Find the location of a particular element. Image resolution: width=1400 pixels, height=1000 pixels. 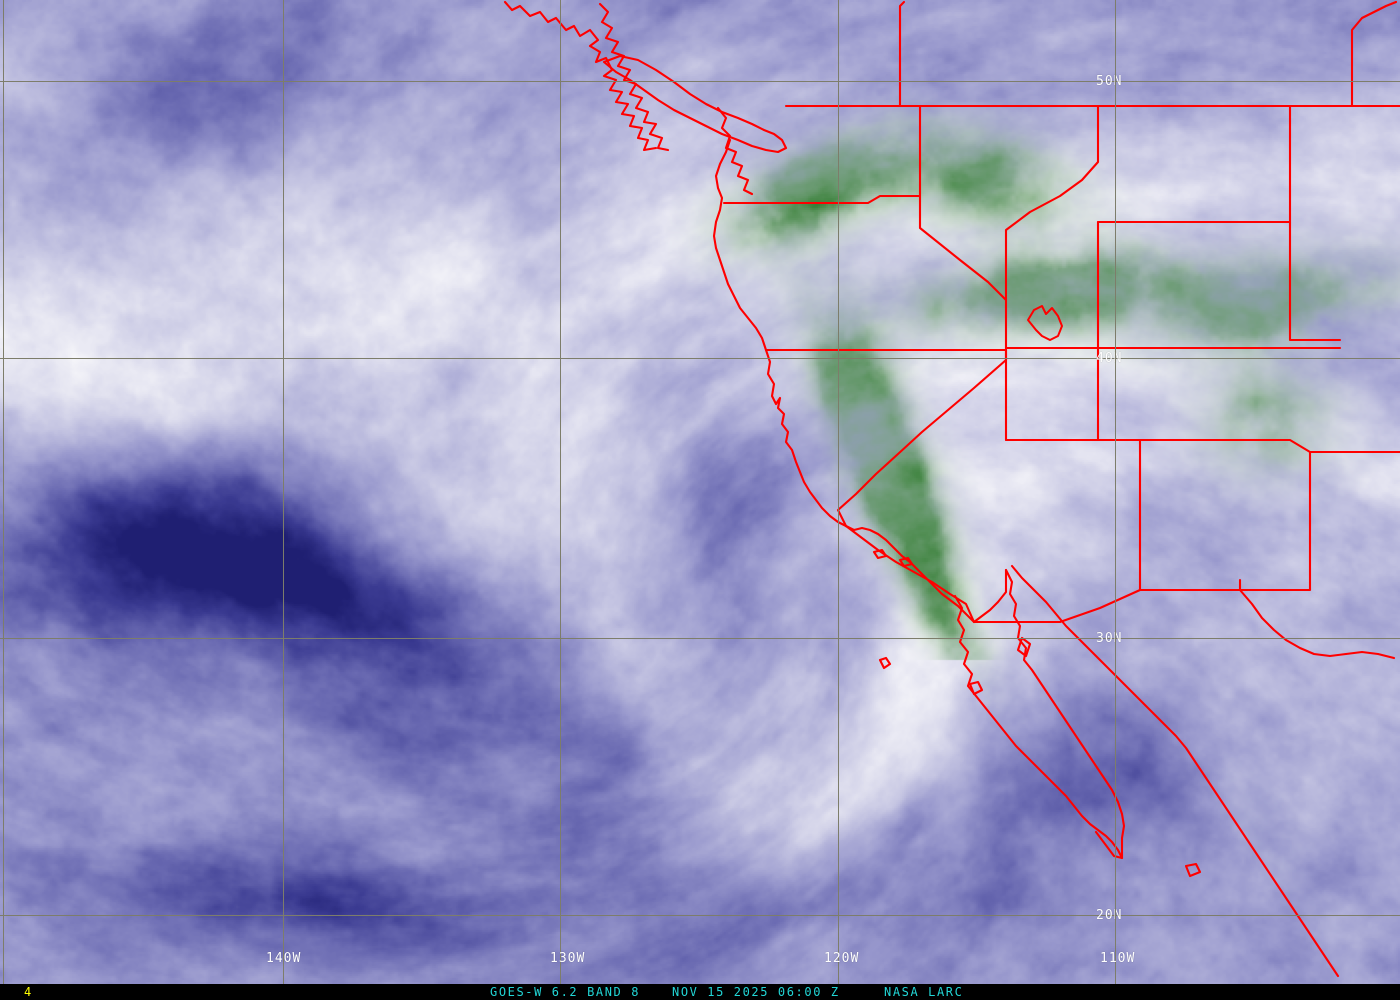

status-datetime-label: NOV 15 2025 06:00 Z is located at coordinates (756, 992).